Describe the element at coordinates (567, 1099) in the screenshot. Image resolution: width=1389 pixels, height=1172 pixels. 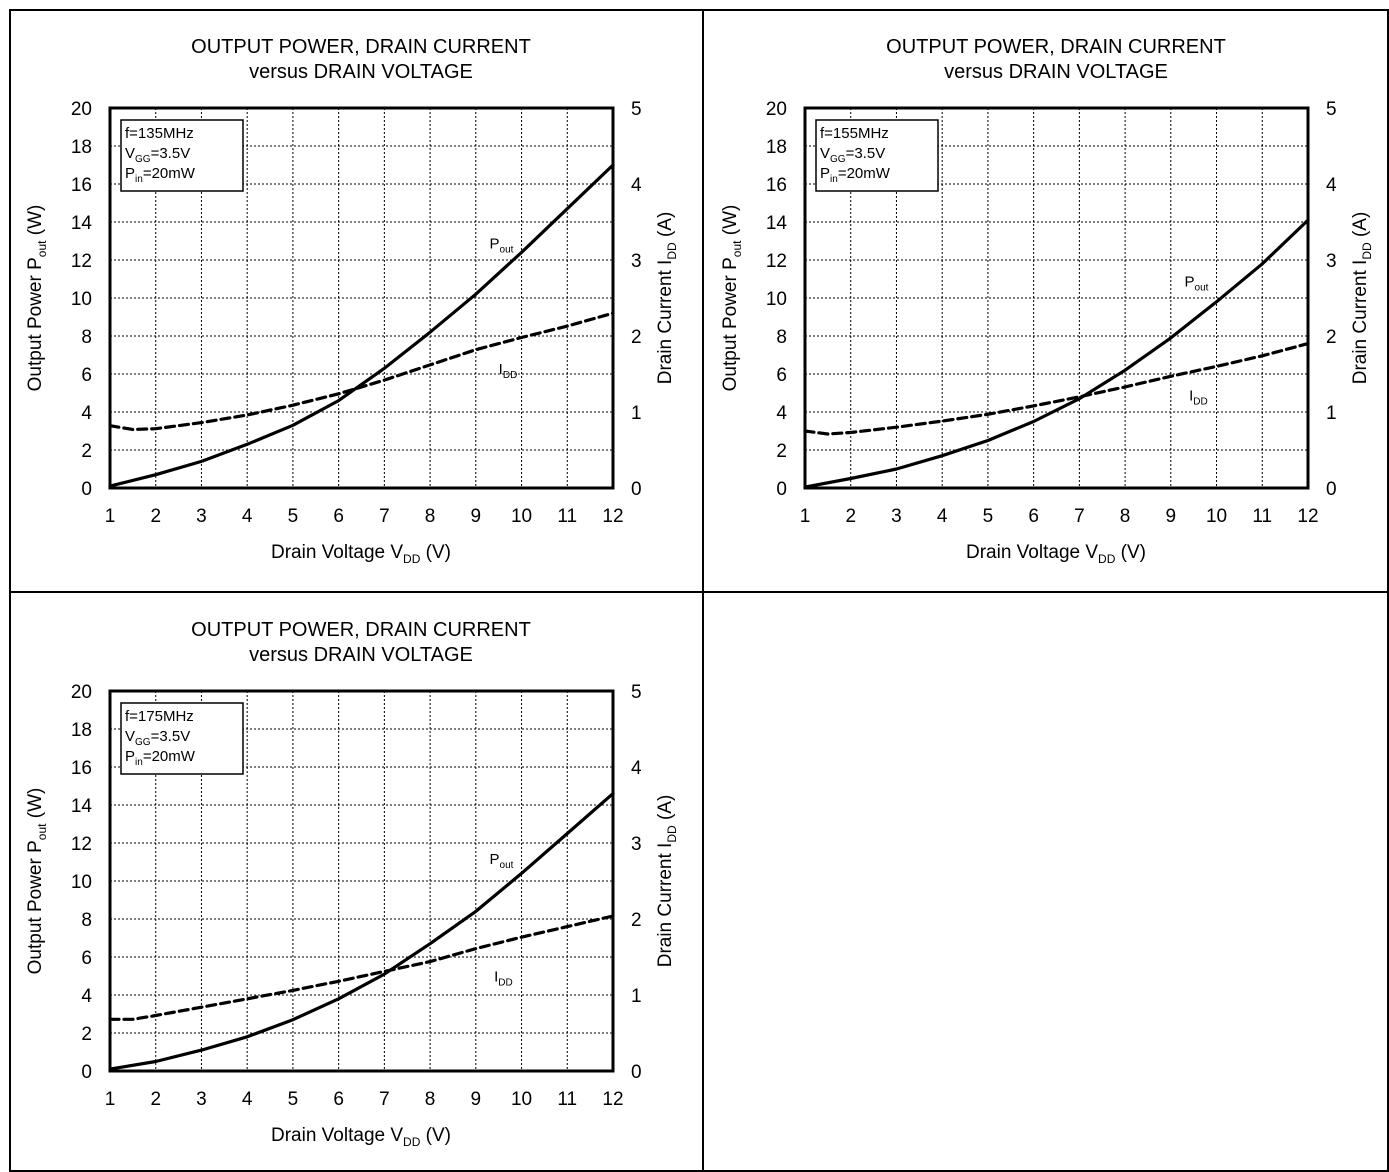
I see `x-tick-label: 11` at that location.